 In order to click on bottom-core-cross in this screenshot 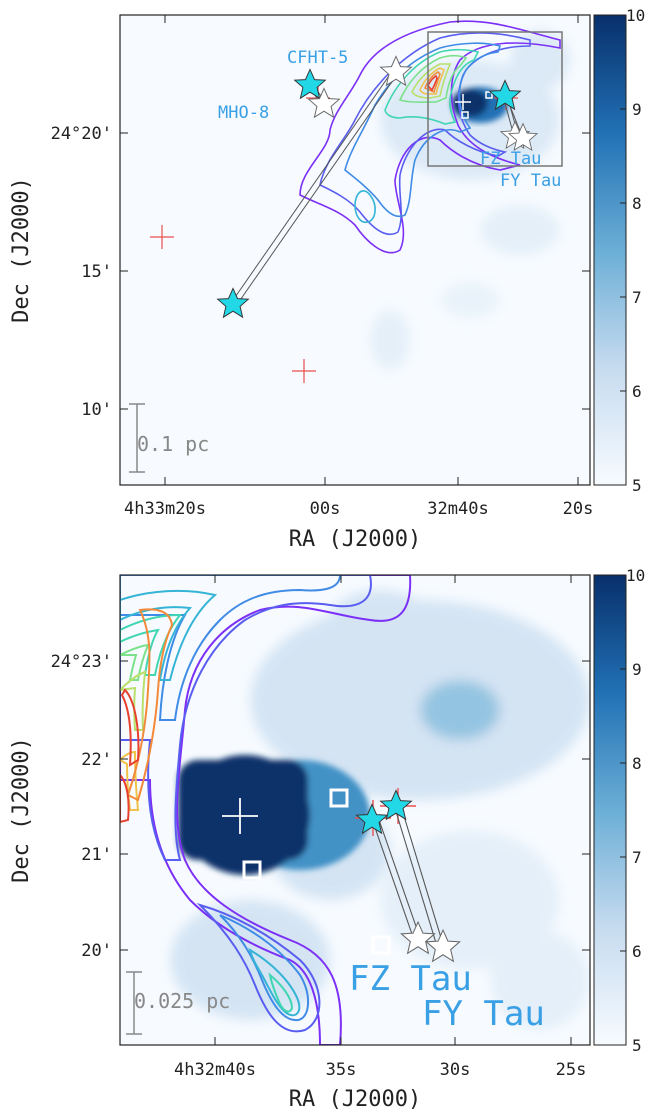, I will do `click(240, 816)`.